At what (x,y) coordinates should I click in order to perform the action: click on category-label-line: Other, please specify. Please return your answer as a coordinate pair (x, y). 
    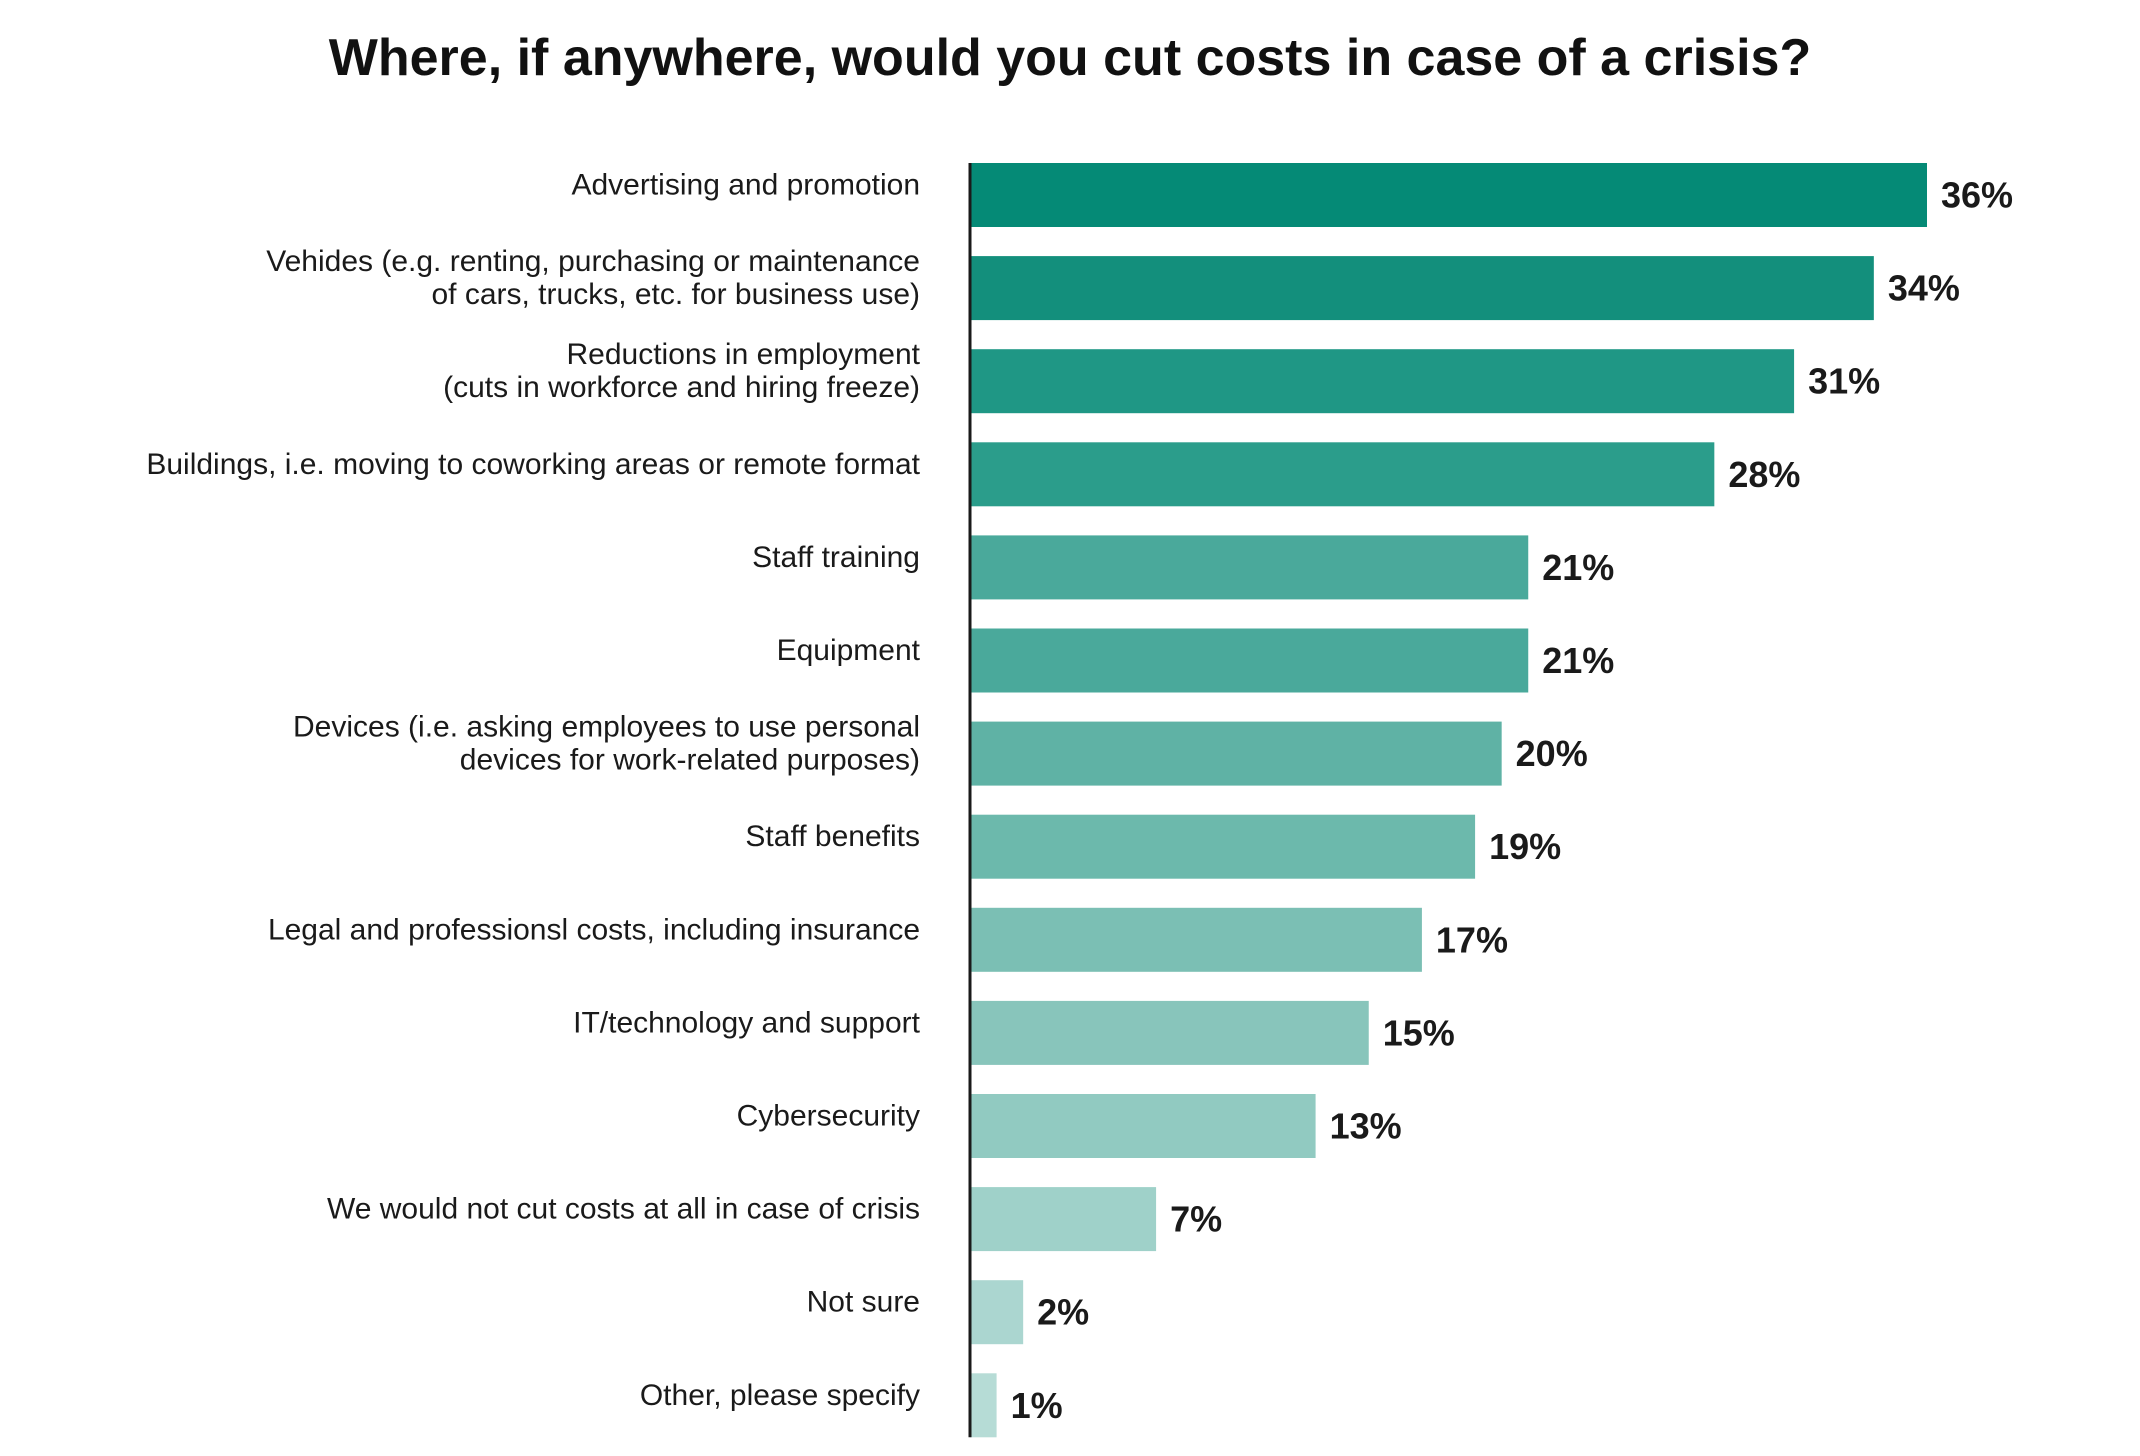
    Looking at the image, I should click on (780, 1395).